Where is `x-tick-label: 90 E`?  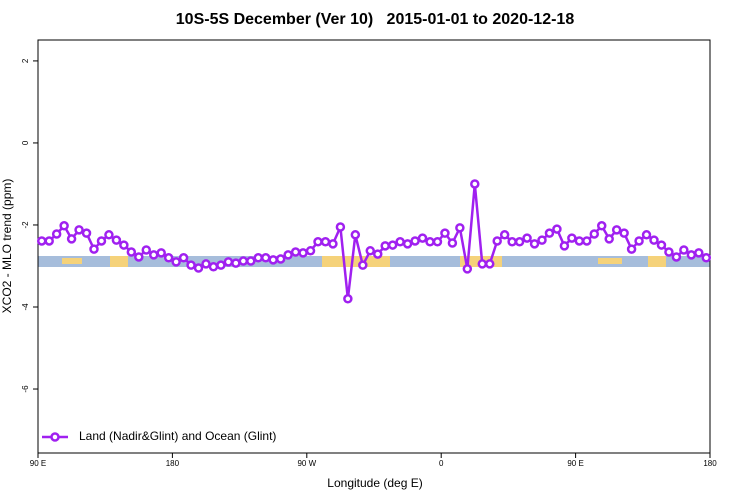
x-tick-label: 90 E is located at coordinates (575, 463).